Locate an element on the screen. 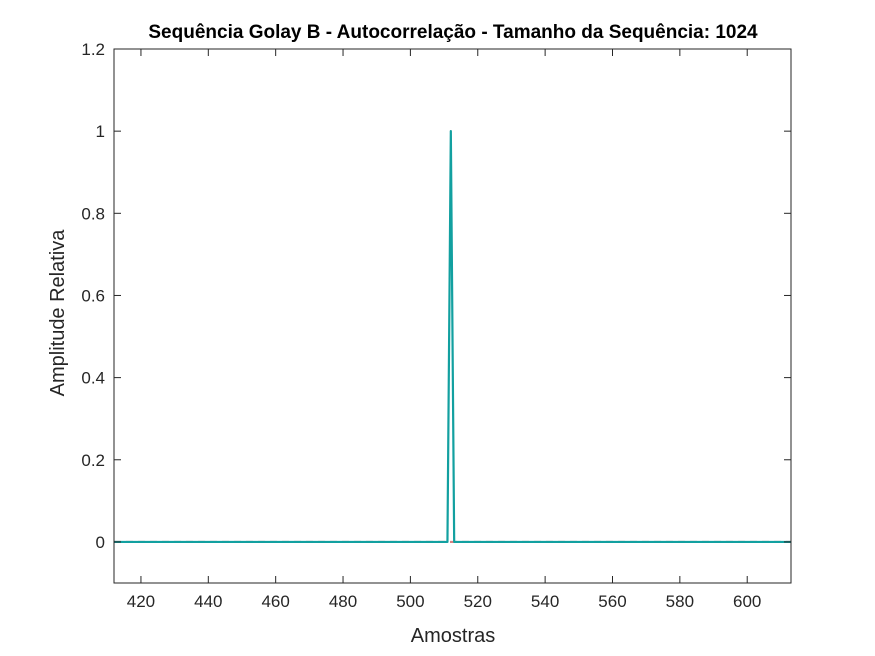  x-tick-label: 480 is located at coordinates (343, 601).